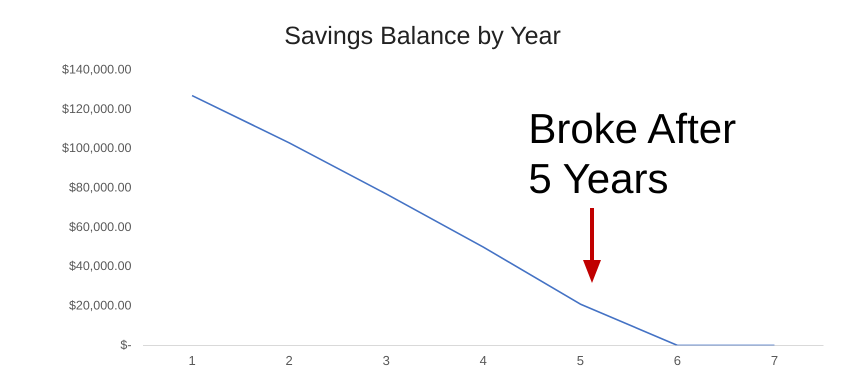  What do you see at coordinates (97, 109) in the screenshot?
I see `y-tick-label: $120,000.00` at bounding box center [97, 109].